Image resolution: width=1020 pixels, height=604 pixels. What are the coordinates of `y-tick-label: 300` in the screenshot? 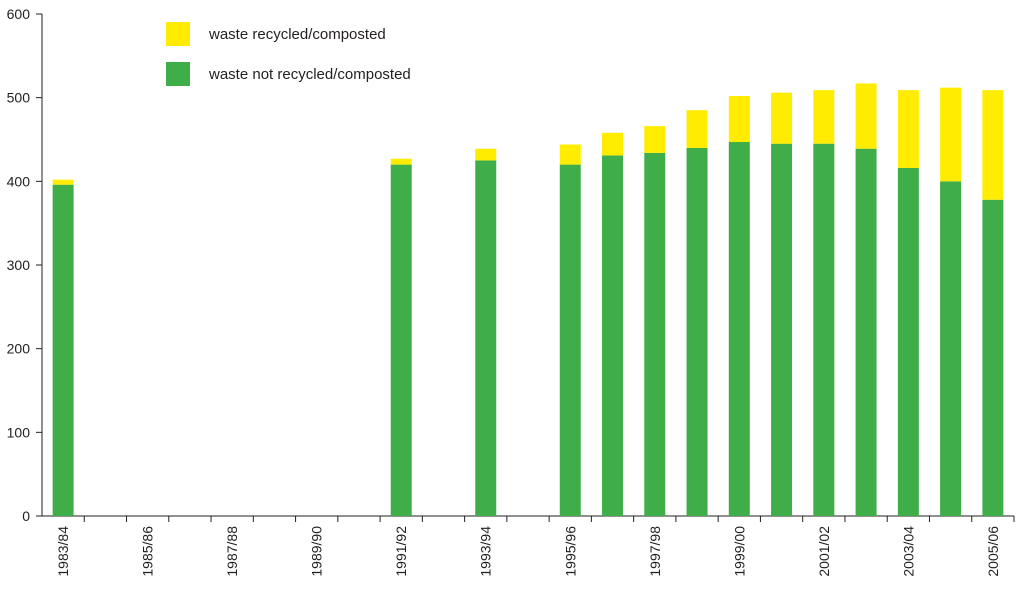 It's located at (19, 265).